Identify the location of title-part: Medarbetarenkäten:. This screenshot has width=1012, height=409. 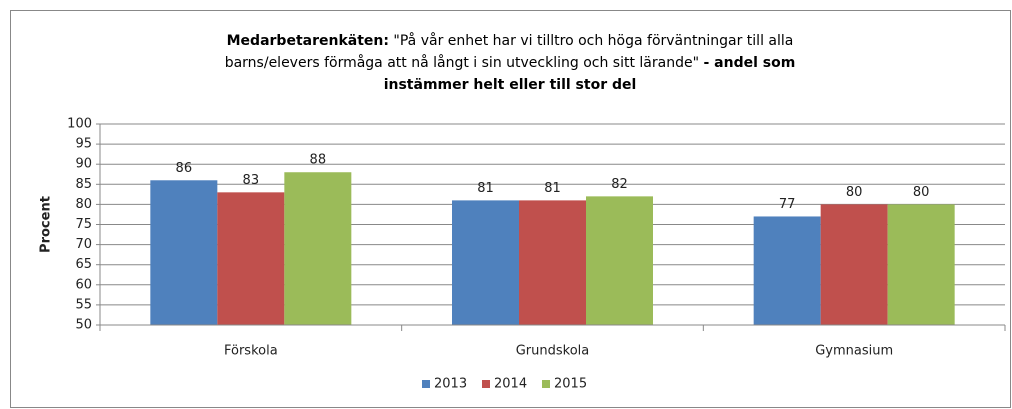
(307, 41).